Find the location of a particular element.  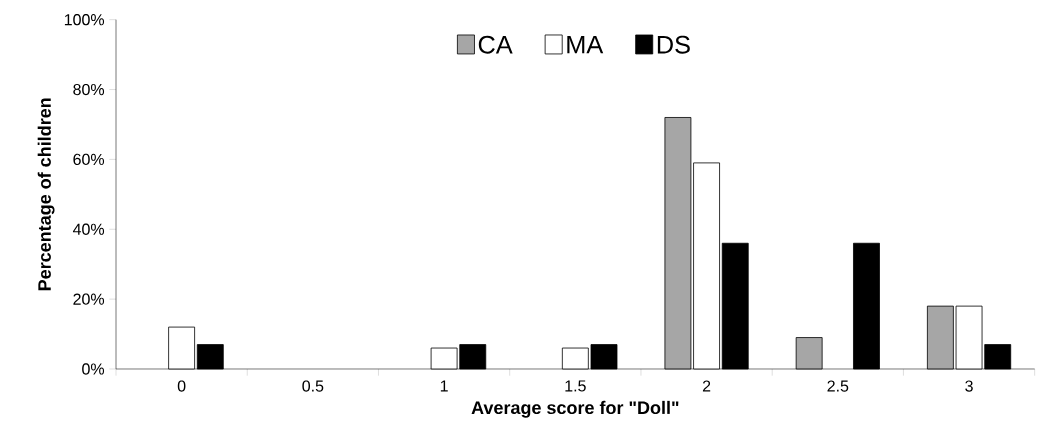

y-tick-label: 0% is located at coordinates (93, 369).